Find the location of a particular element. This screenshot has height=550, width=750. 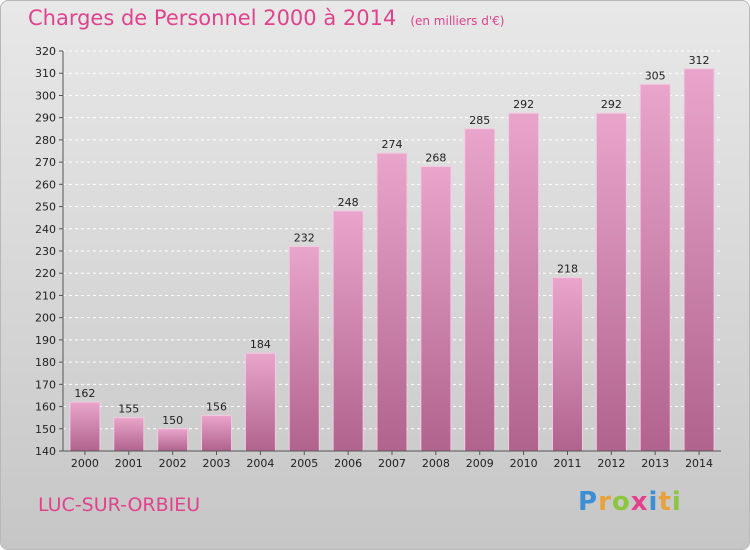

value-label-2002: 150 is located at coordinates (172, 420).